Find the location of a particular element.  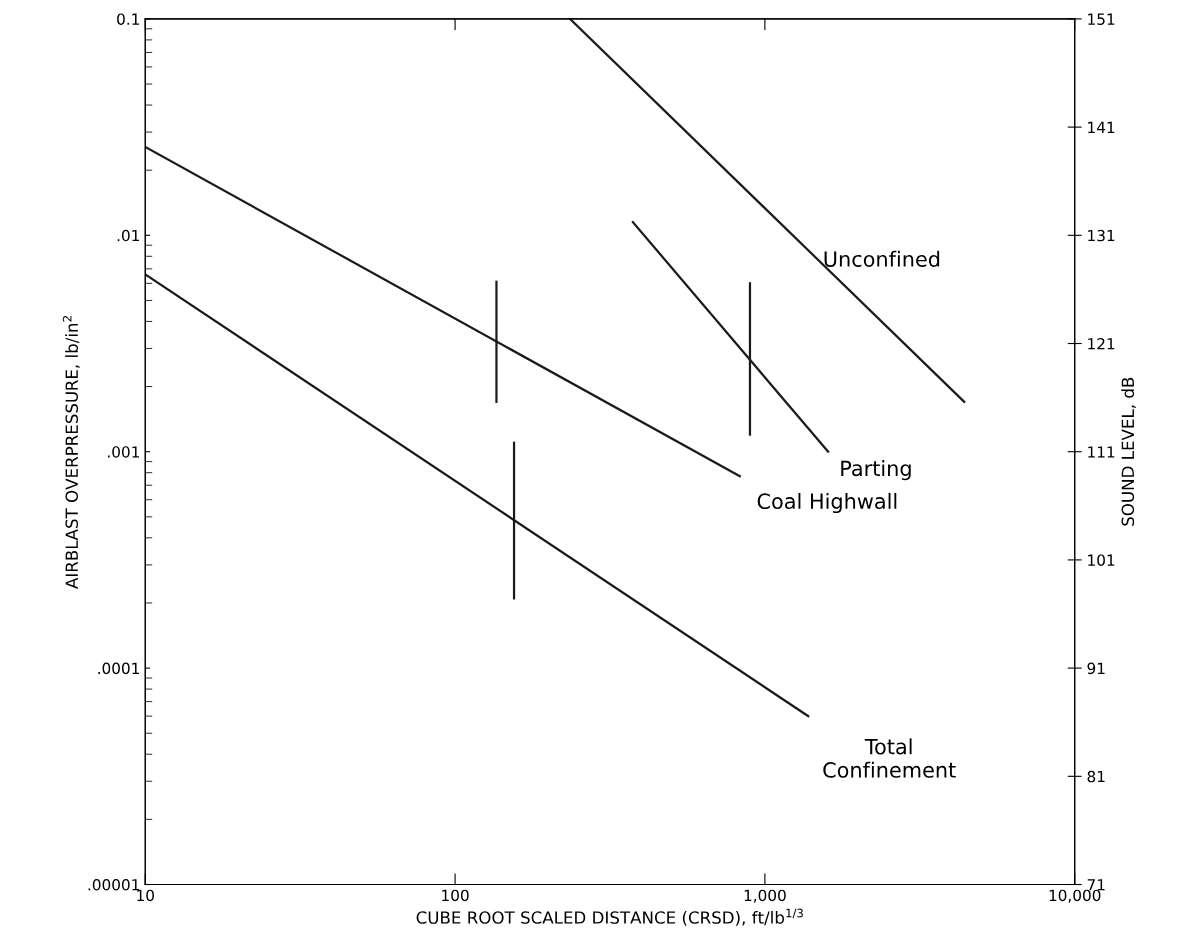

y-tick-label: 0.1 is located at coordinates (128, 19).